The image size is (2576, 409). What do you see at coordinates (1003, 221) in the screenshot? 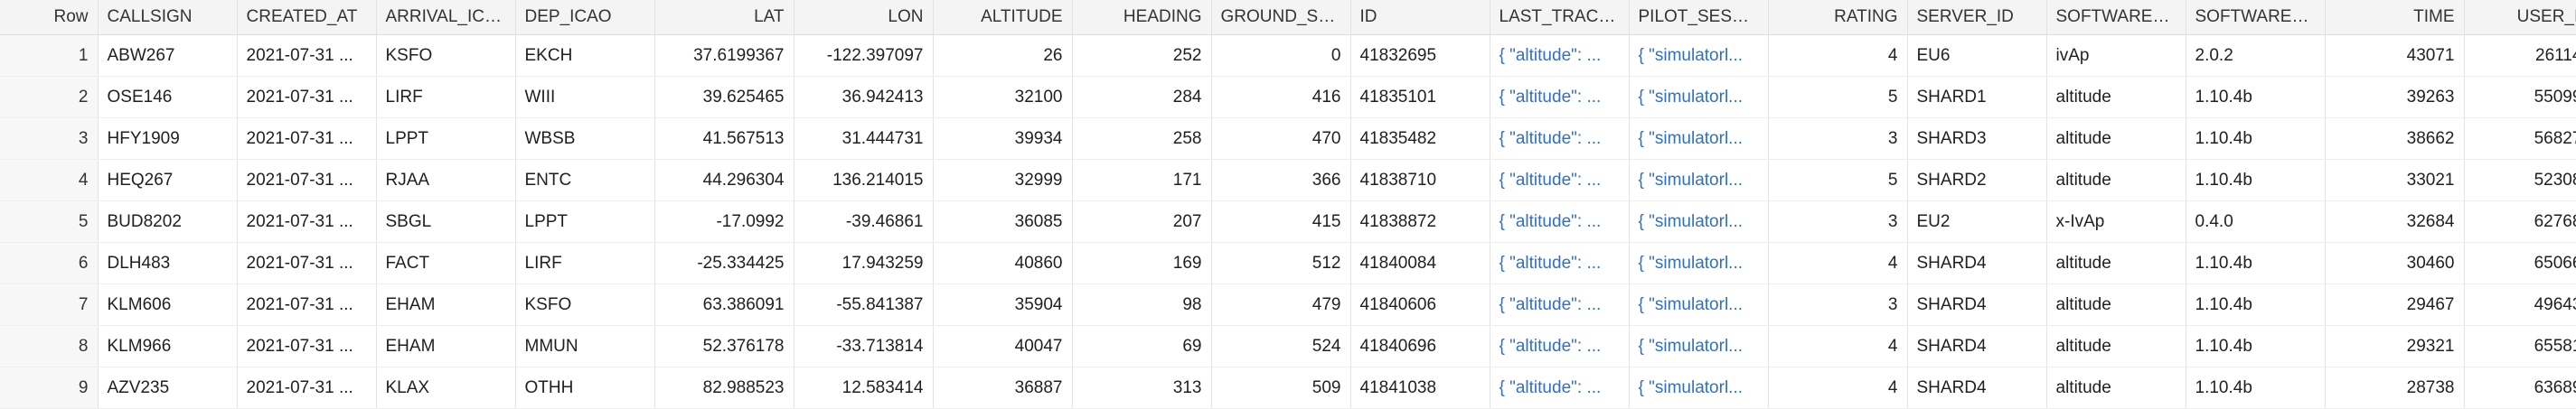
I see `cell-altitude: 36085` at bounding box center [1003, 221].